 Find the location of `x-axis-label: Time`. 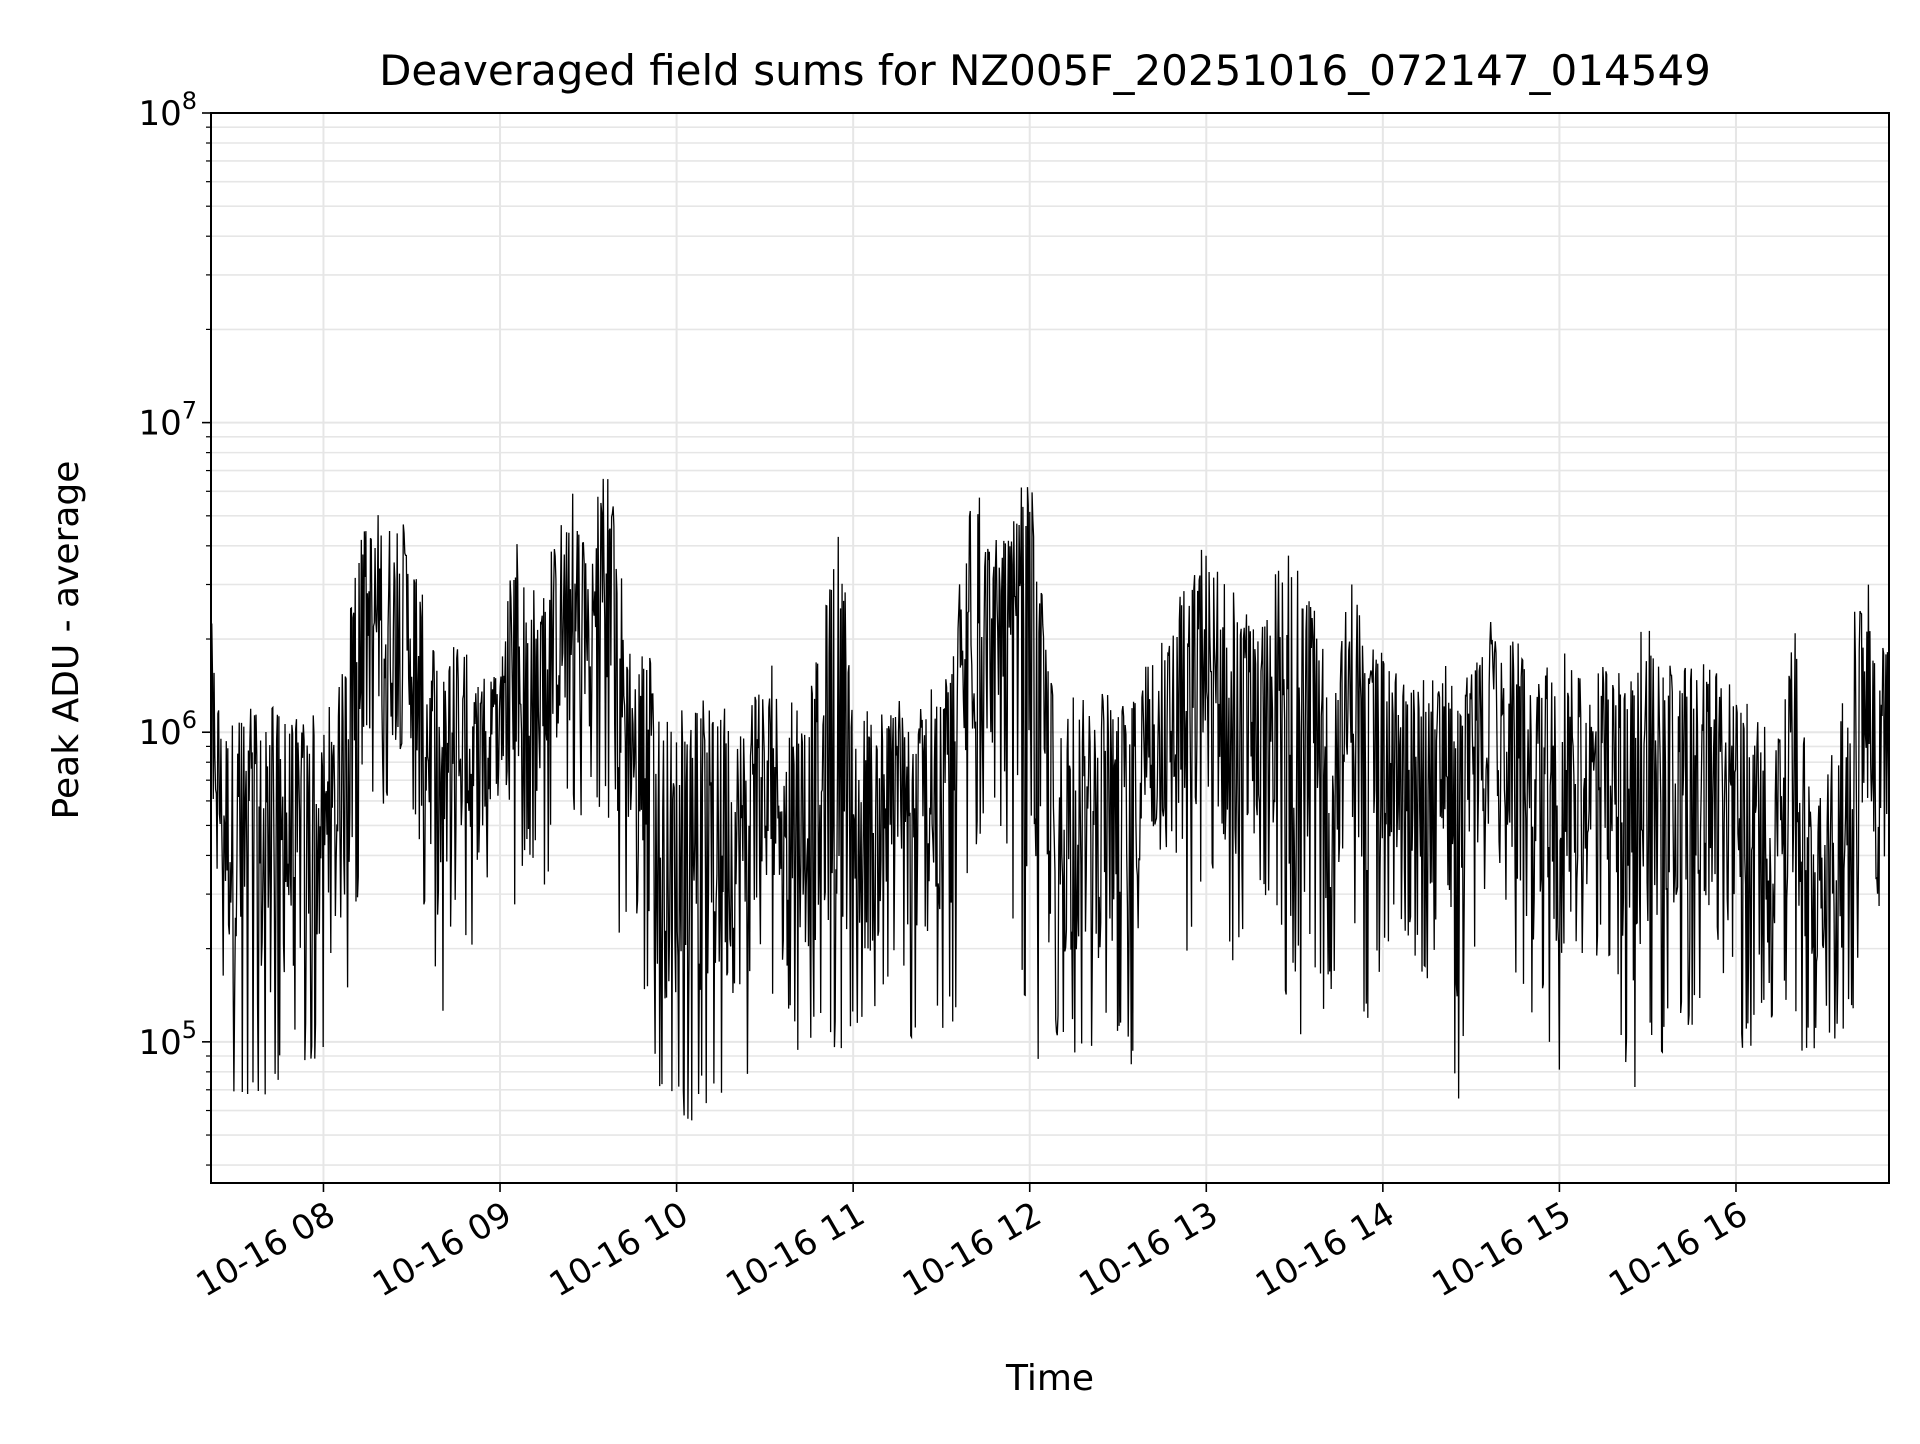

x-axis-label: Time is located at coordinates (1049, 1378).